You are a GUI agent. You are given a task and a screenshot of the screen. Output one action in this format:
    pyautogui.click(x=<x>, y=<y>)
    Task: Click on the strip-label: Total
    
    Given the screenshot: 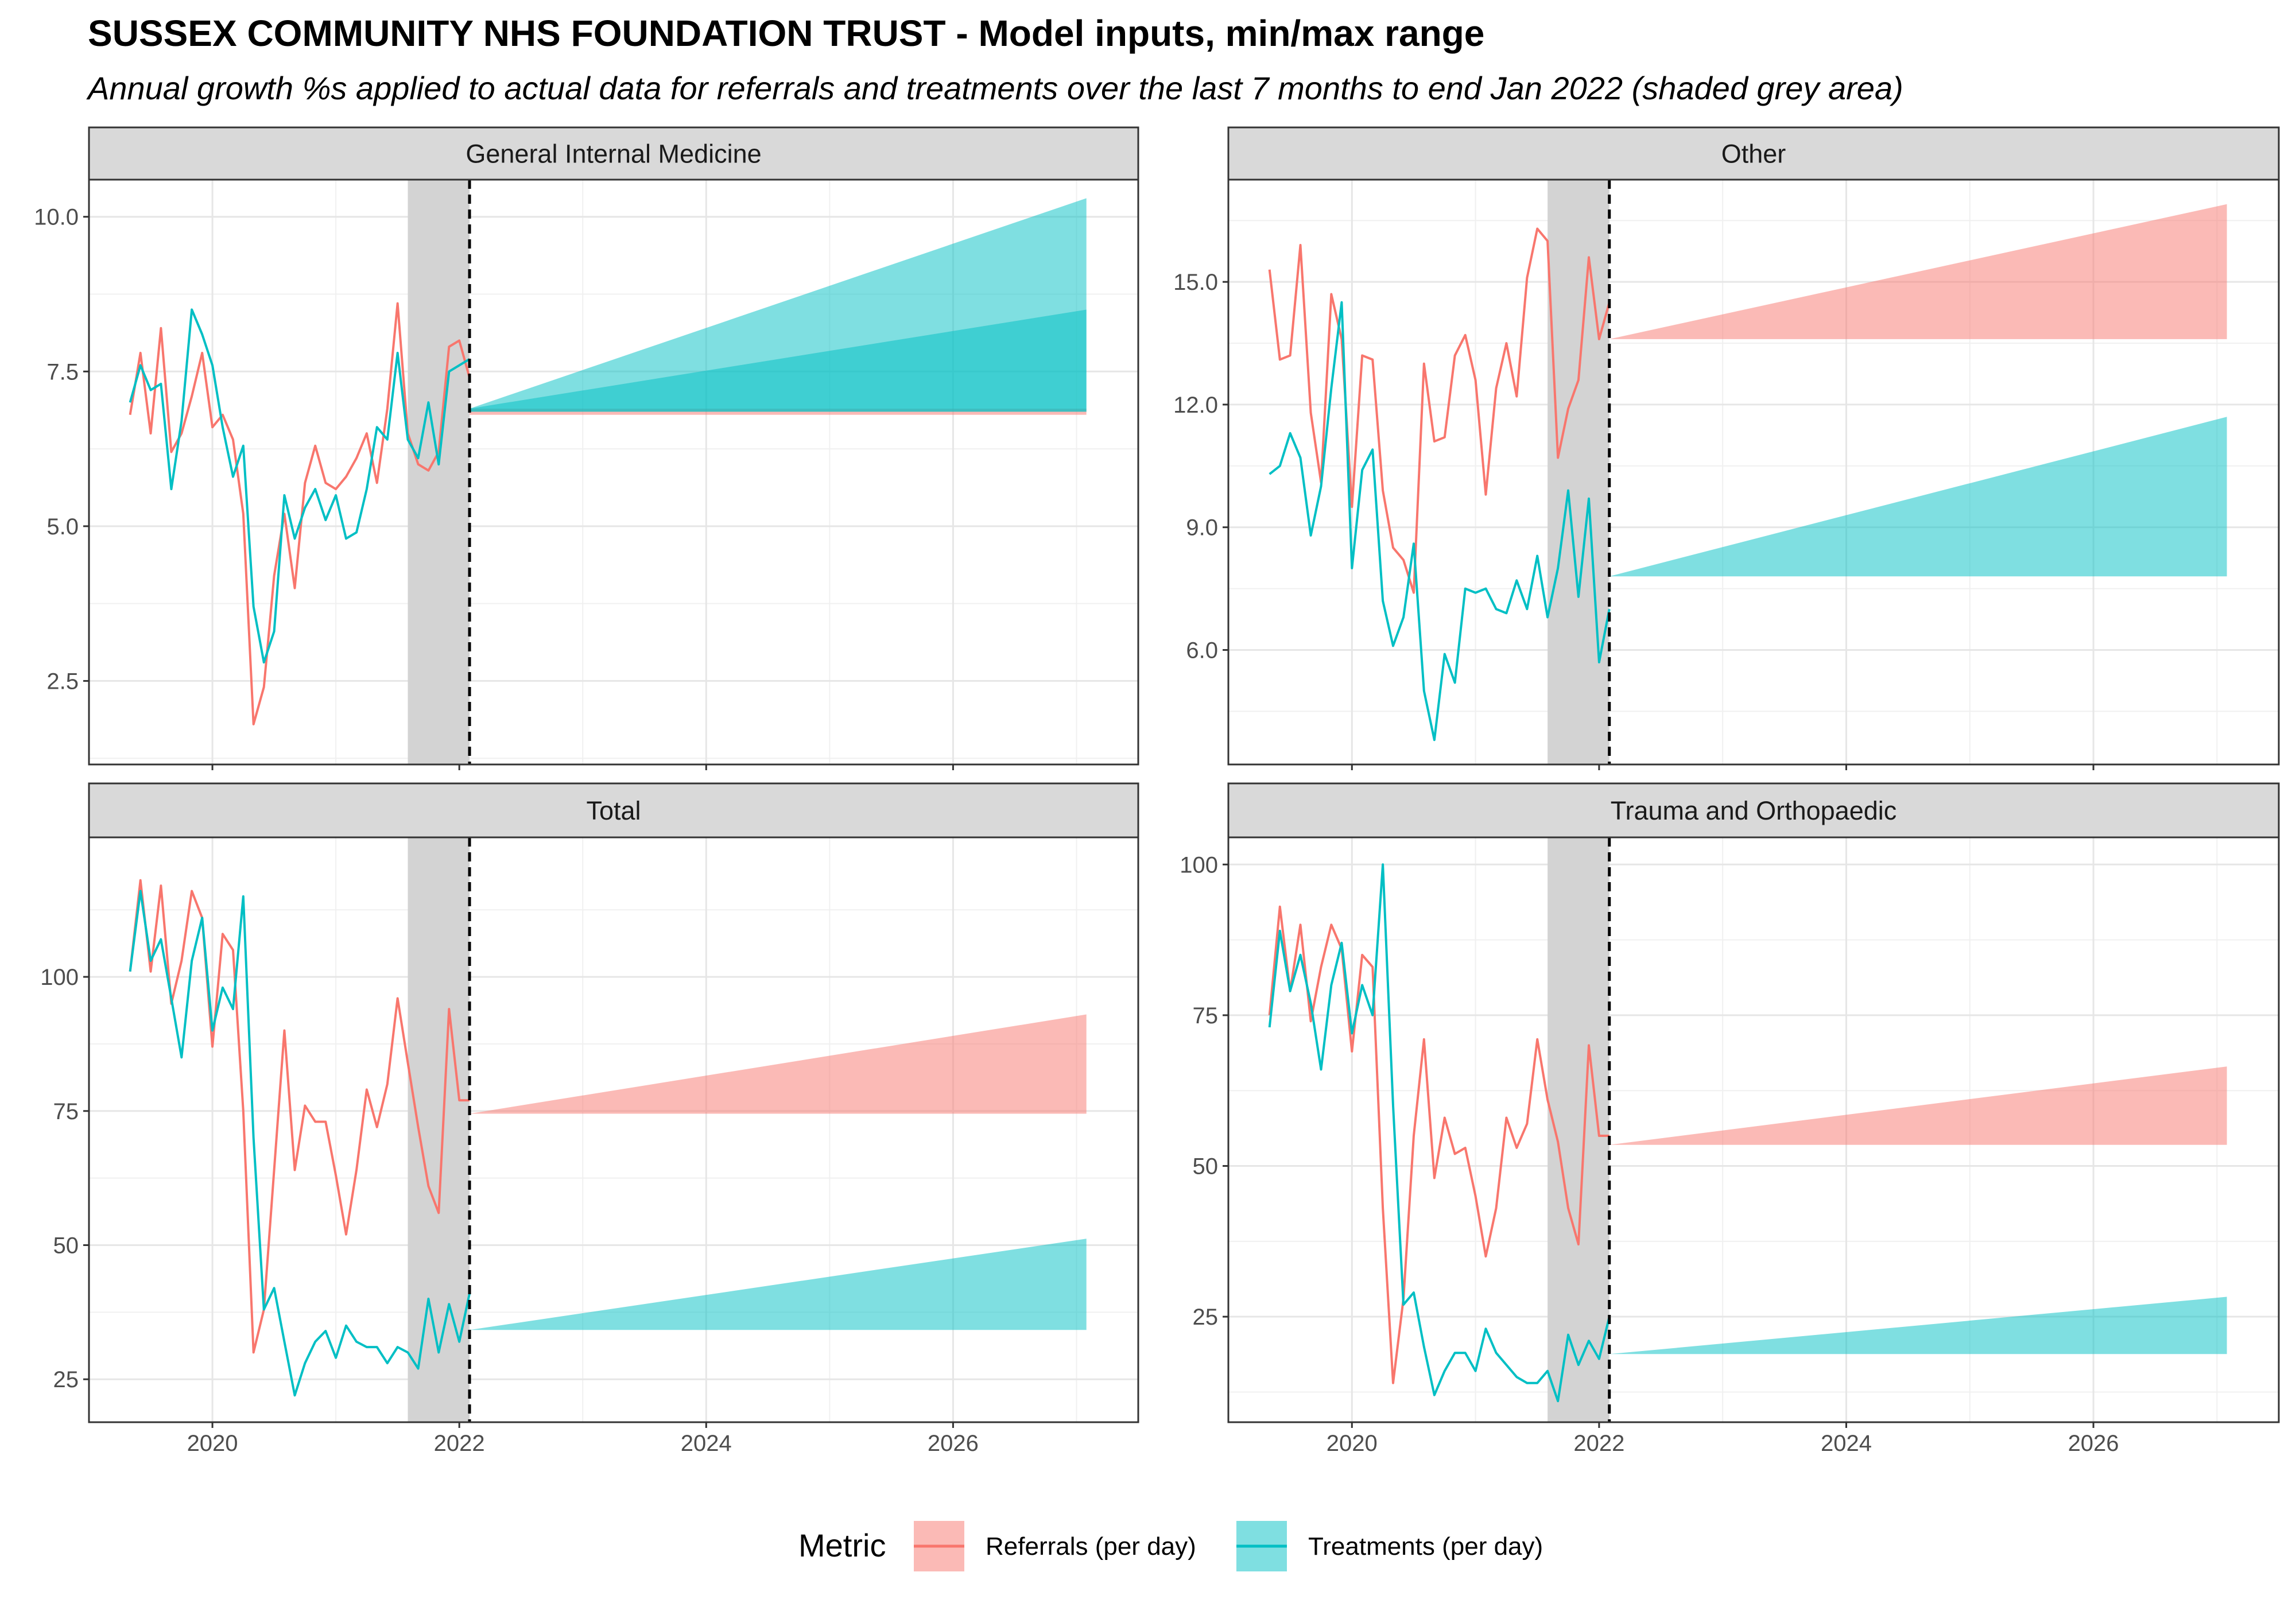 What is the action you would take?
    pyautogui.click(x=613, y=811)
    